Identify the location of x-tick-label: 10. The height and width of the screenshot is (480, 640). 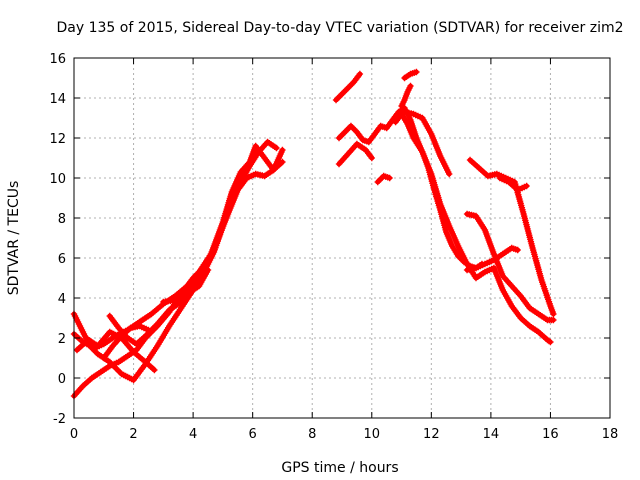
(372, 434).